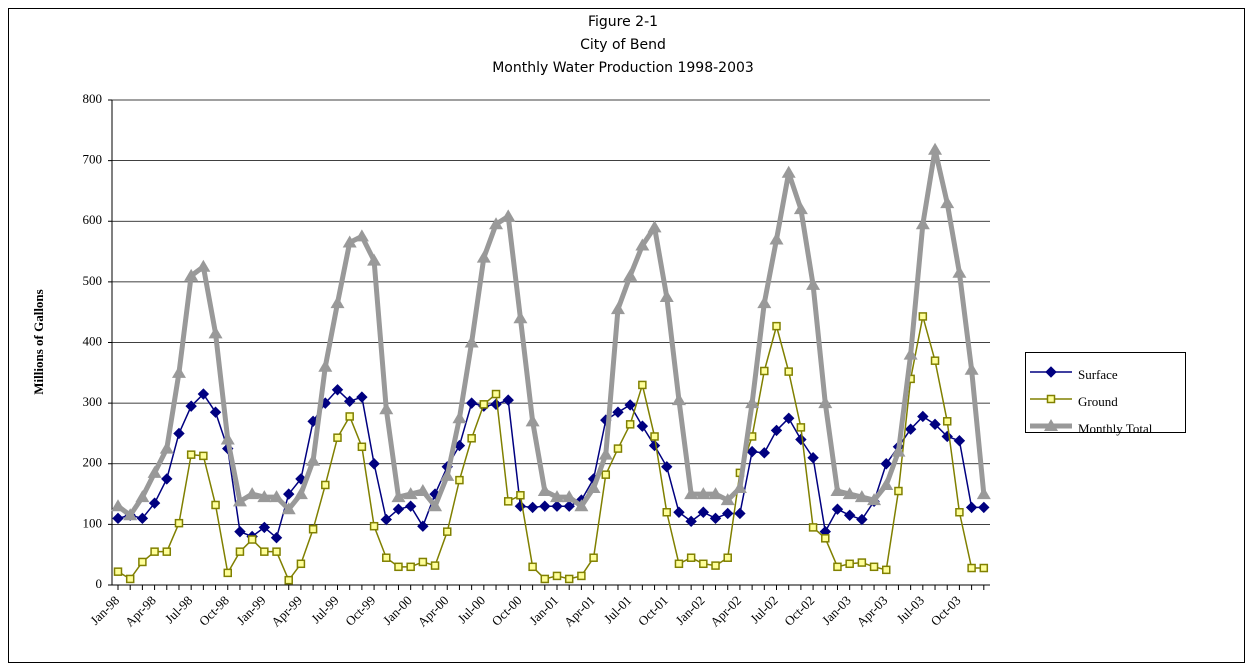 The height and width of the screenshot is (671, 1252). What do you see at coordinates (93, 401) in the screenshot?
I see `y-tick-label: 300` at bounding box center [93, 401].